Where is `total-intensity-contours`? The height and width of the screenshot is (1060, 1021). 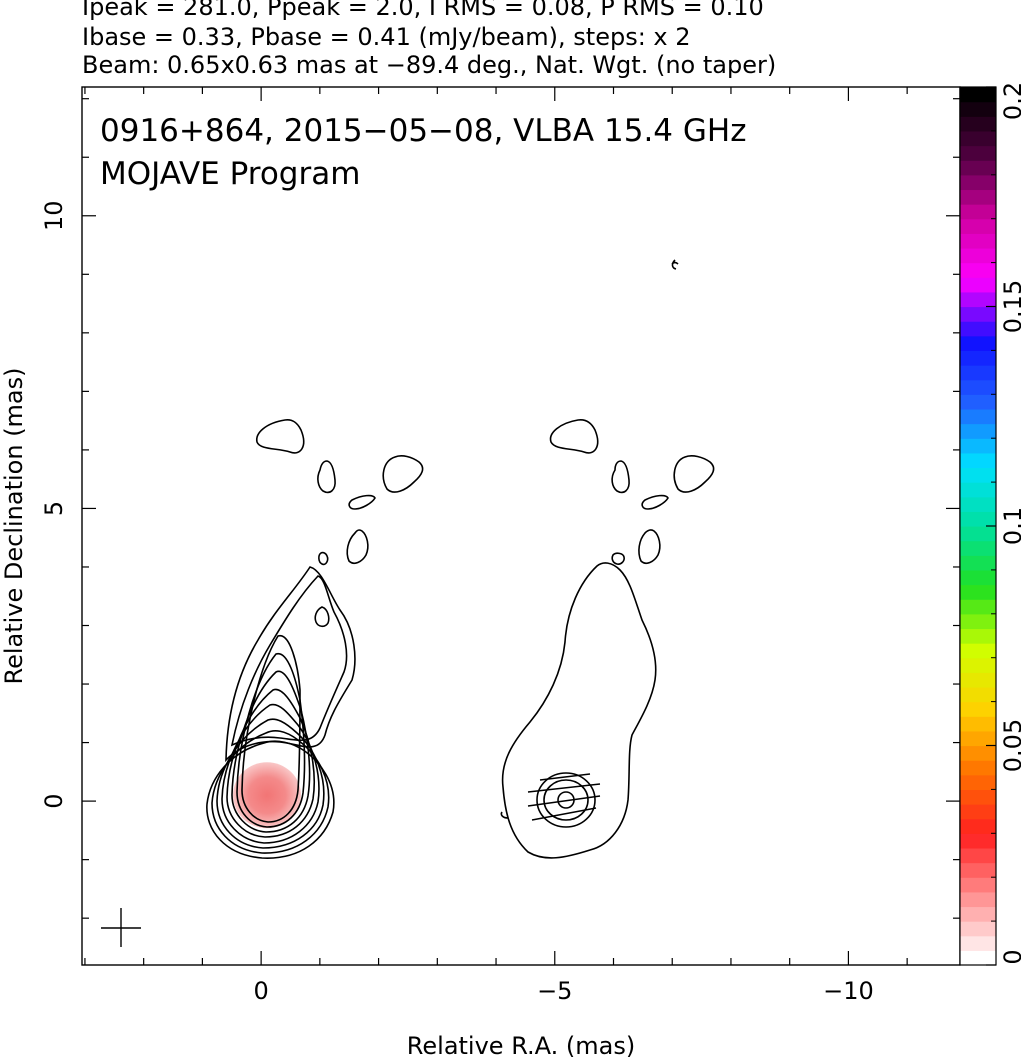 total-intensity-contours is located at coordinates (315, 639).